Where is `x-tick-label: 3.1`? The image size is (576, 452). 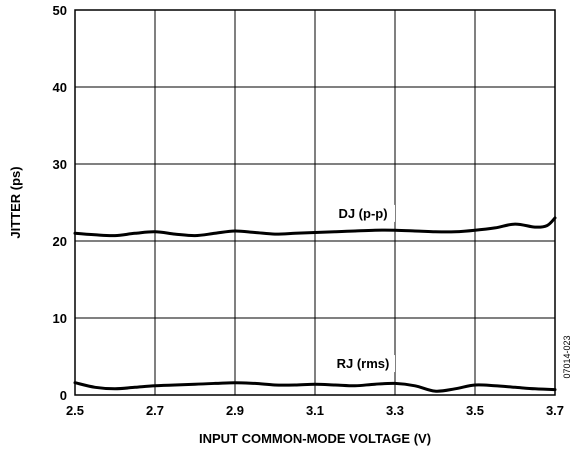 x-tick-label: 3.1 is located at coordinates (315, 410).